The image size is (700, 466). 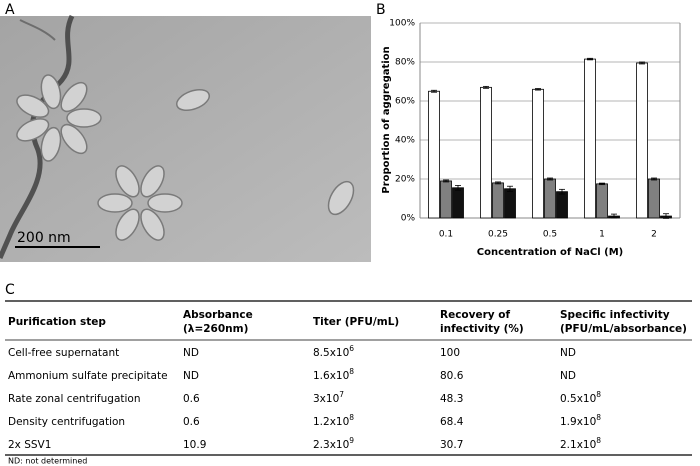 I want to click on panel-label: A, so click(x=10, y=10).